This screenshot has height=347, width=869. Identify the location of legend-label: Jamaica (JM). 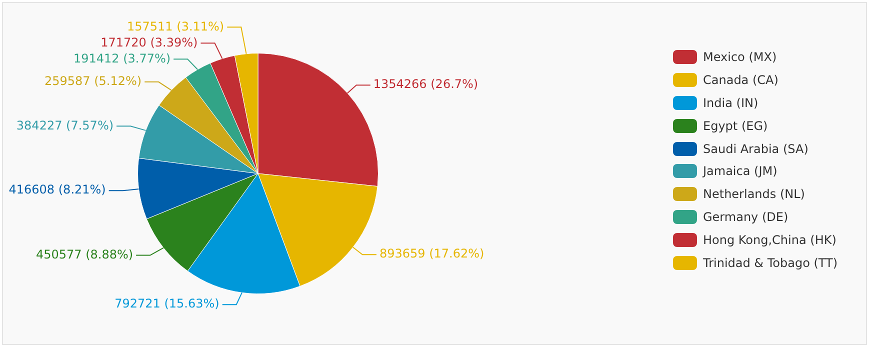
(740, 171).